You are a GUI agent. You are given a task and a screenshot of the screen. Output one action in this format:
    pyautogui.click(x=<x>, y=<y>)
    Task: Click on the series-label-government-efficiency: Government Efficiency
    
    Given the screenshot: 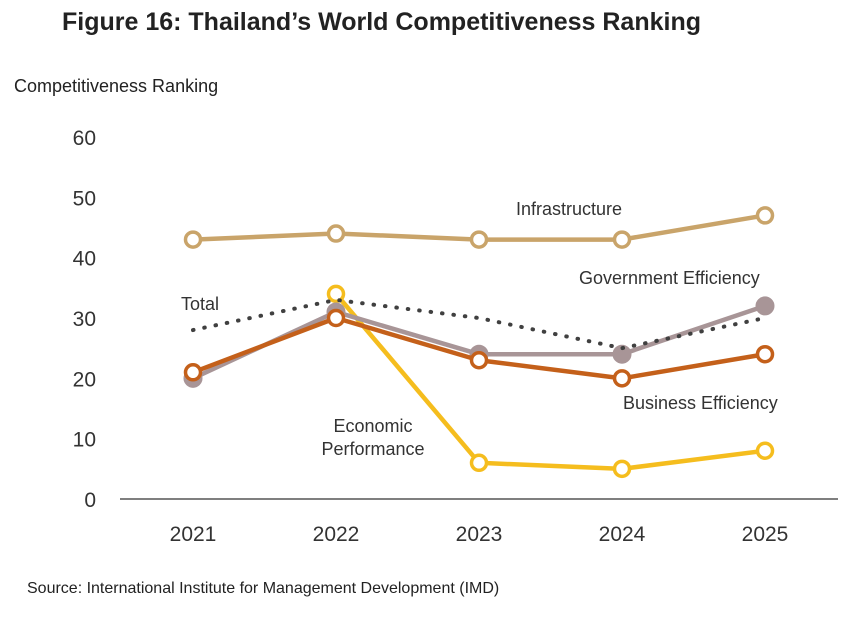 What is the action you would take?
    pyautogui.click(x=669, y=278)
    